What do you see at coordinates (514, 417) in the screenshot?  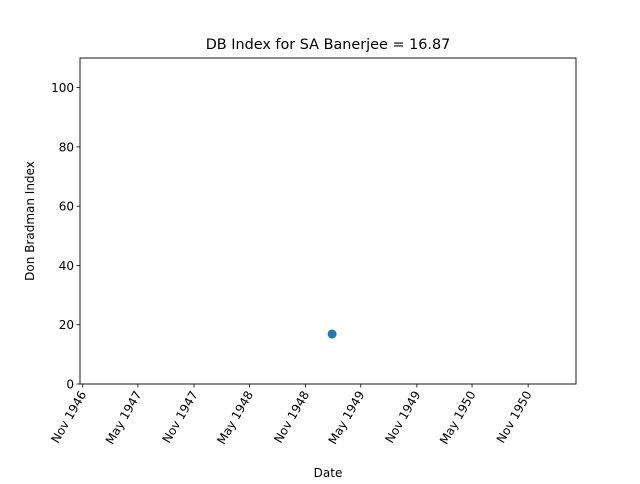 I see `x-tick-label: Nov 1950` at bounding box center [514, 417].